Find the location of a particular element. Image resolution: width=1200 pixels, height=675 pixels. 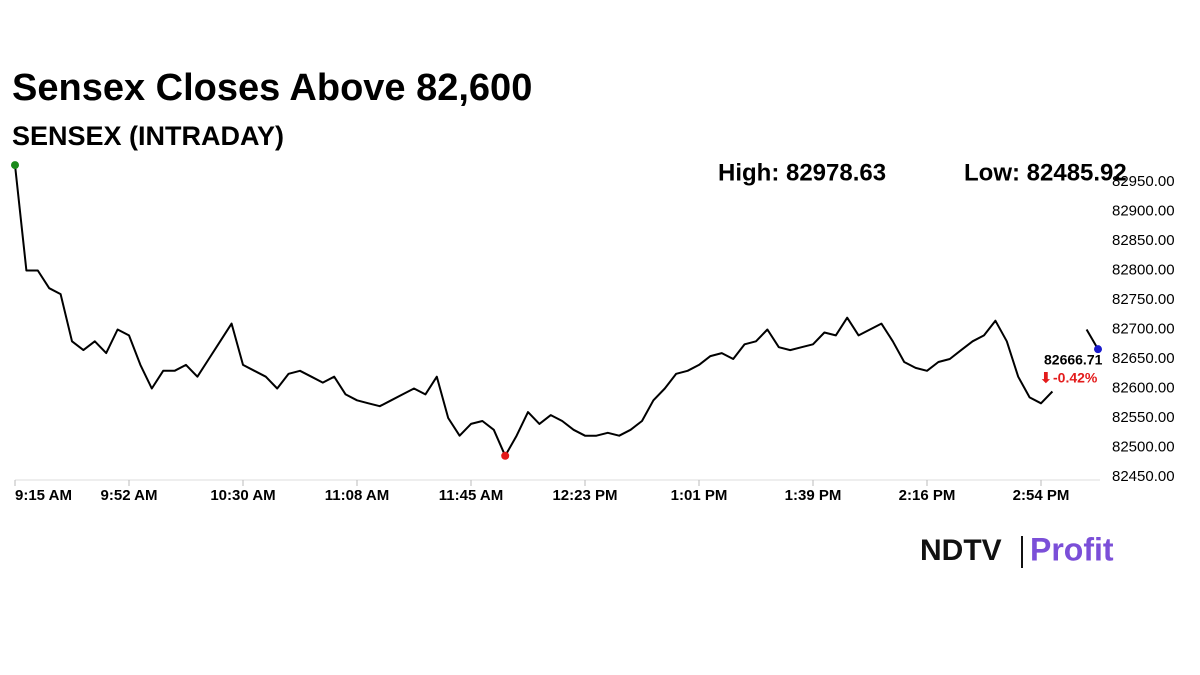

x-tick-label: 2:54 PM is located at coordinates (1041, 495).